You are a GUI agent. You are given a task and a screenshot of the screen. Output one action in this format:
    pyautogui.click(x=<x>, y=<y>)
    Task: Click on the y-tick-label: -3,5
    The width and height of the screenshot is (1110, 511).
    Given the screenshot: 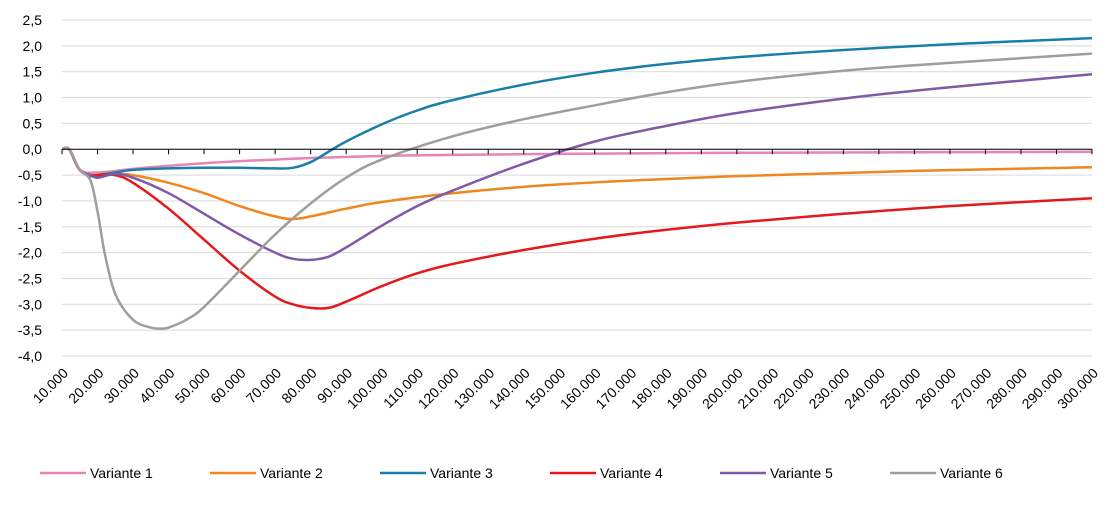 What is the action you would take?
    pyautogui.click(x=30, y=330)
    